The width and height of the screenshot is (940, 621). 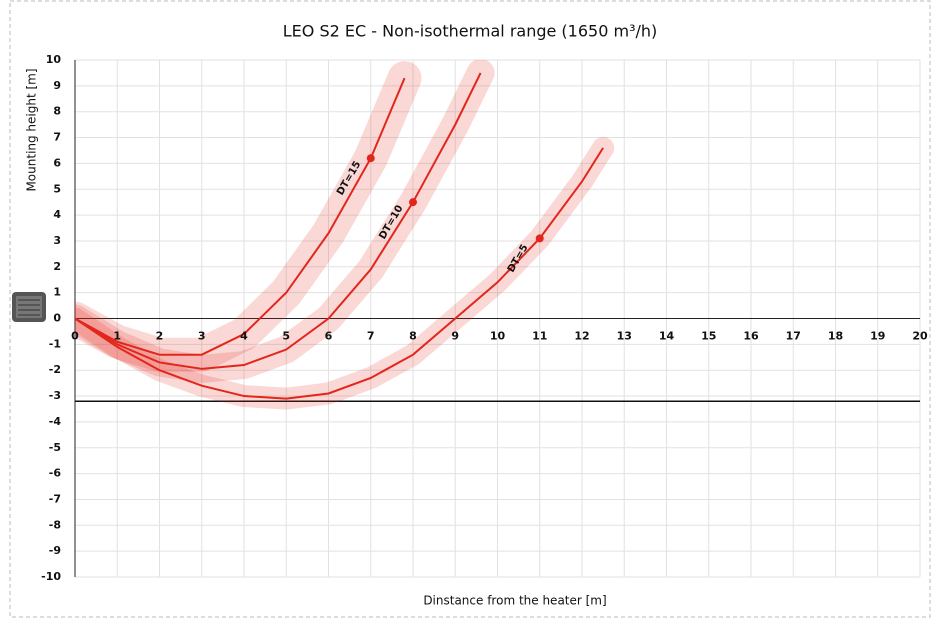 I want to click on x-tick-label: 9, so click(x=455, y=336).